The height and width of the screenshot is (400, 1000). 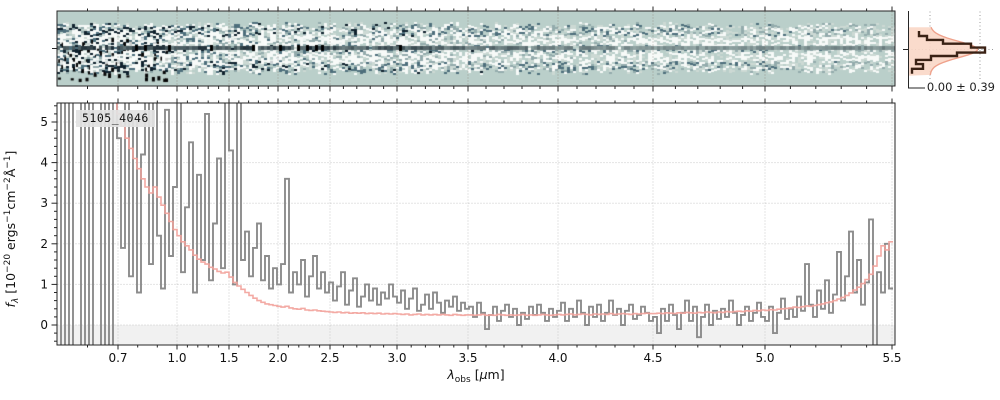 What do you see at coordinates (764, 358) in the screenshot?
I see `x-tick-label: 5.0` at bounding box center [764, 358].